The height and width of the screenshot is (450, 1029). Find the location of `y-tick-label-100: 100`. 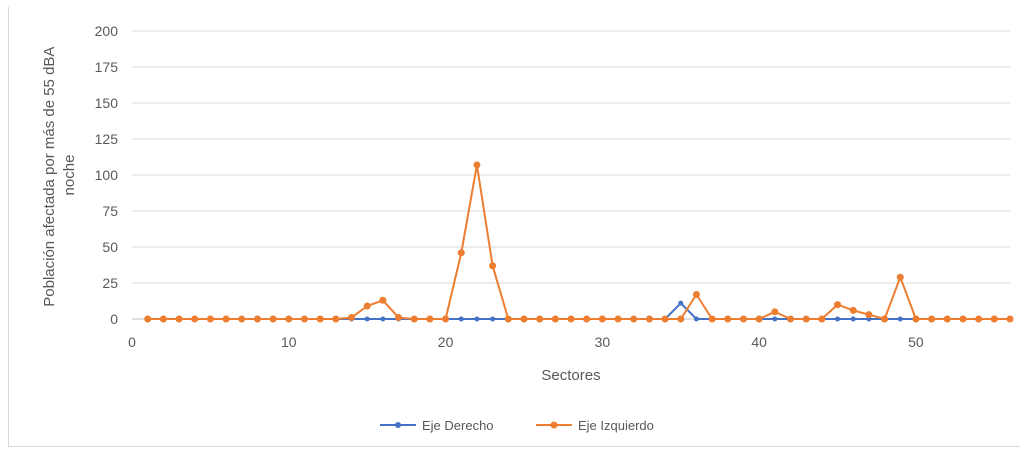

y-tick-label-100: 100 is located at coordinates (107, 175).